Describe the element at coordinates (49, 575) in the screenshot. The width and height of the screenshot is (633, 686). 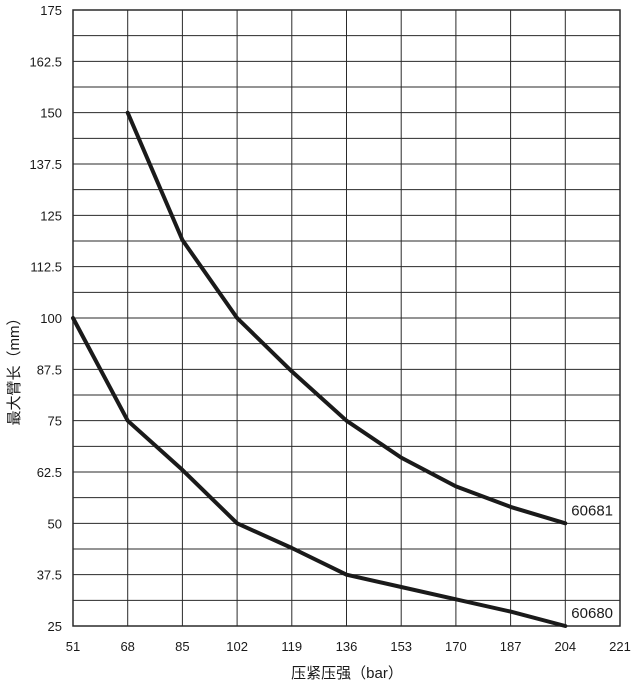
I see `y-tick-label: 37.5` at that location.